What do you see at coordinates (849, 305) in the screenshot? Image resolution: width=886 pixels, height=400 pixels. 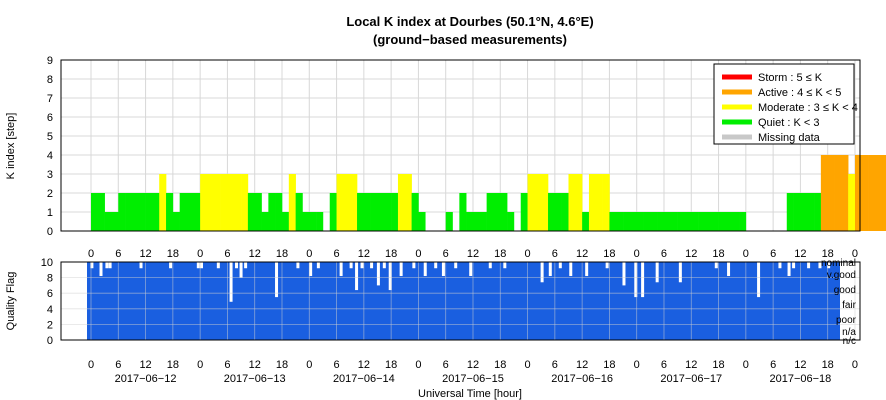 I see `quality-level-label: fair` at bounding box center [849, 305].